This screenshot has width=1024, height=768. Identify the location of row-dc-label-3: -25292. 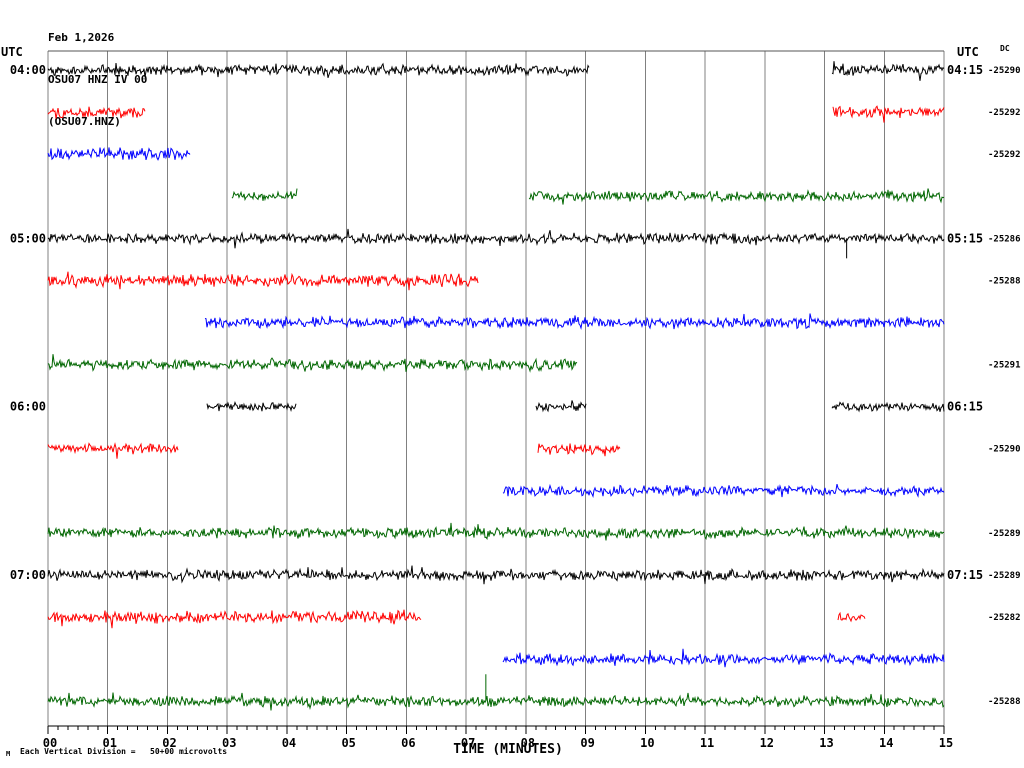
(1004, 155).